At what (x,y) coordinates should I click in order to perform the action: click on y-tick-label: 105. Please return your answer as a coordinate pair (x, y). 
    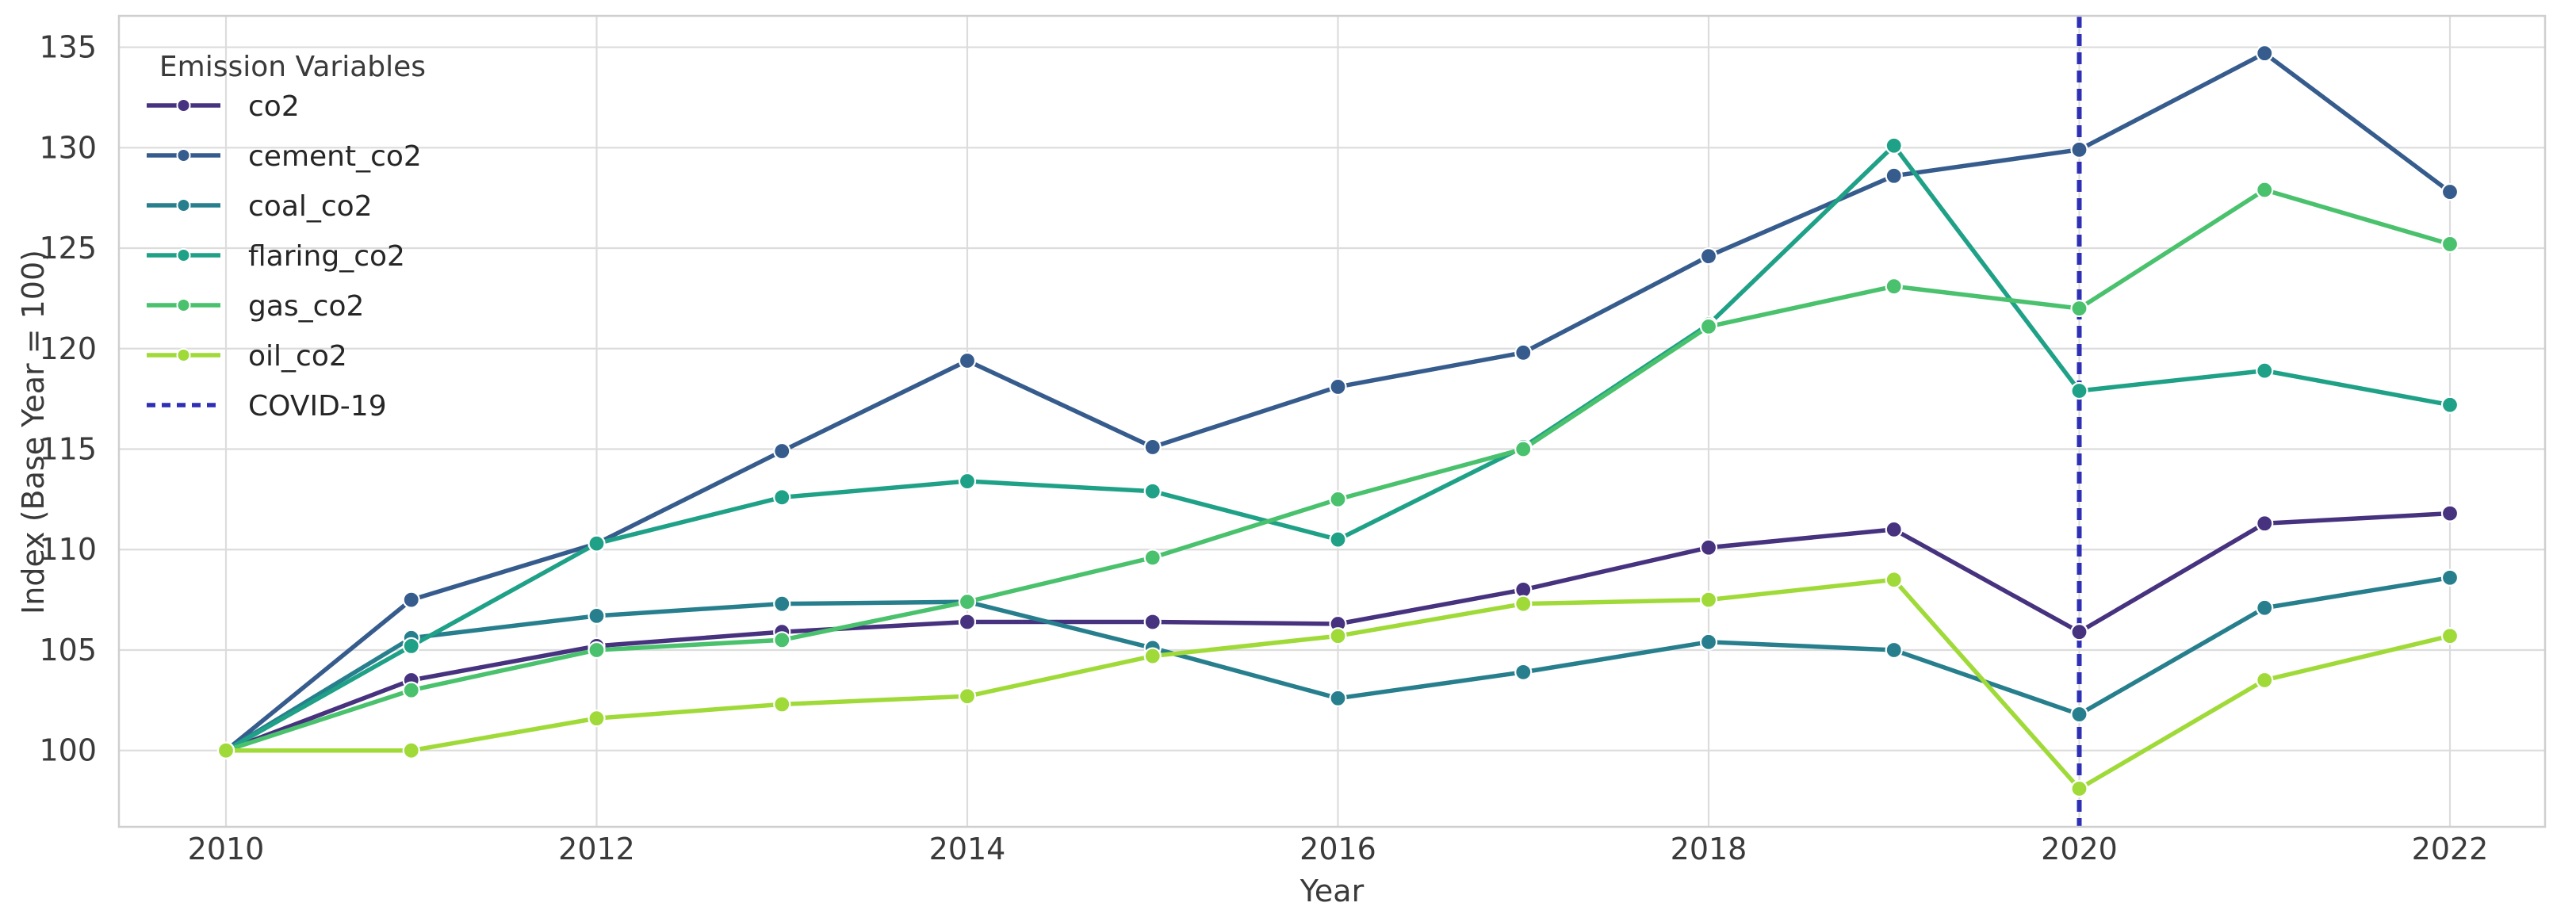
    Looking at the image, I should click on (68, 650).